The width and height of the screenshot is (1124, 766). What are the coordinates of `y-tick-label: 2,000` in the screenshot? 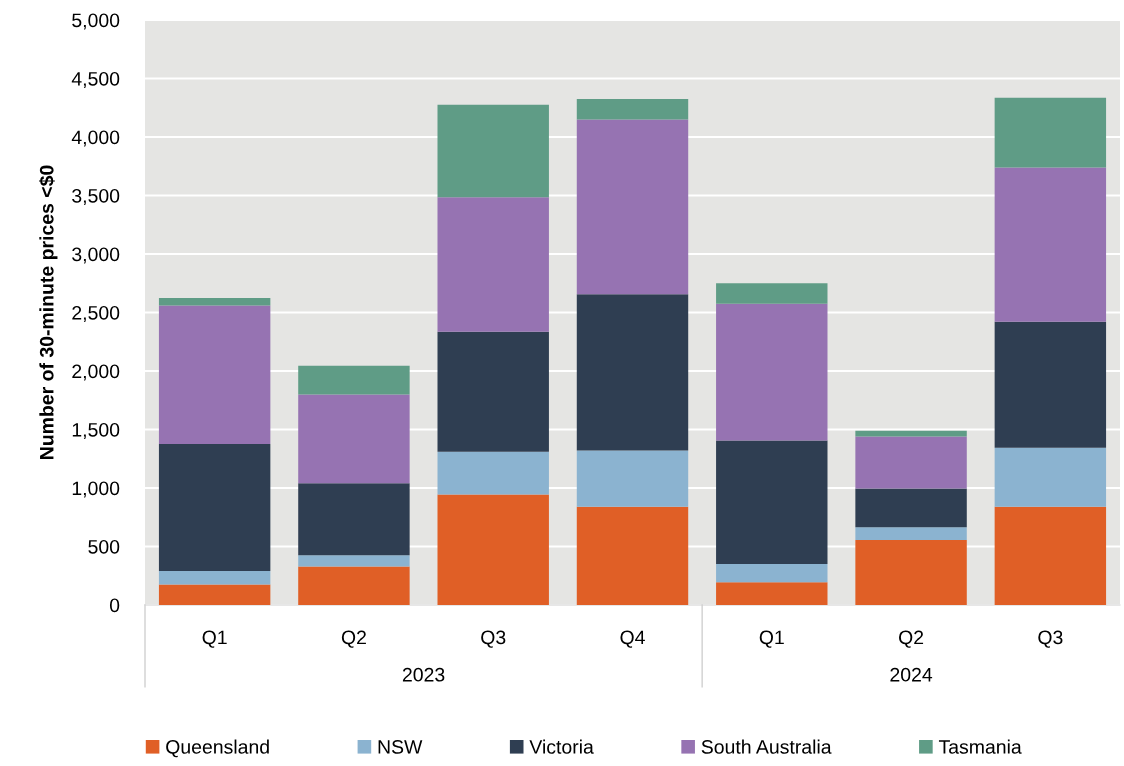 It's located at (96, 372).